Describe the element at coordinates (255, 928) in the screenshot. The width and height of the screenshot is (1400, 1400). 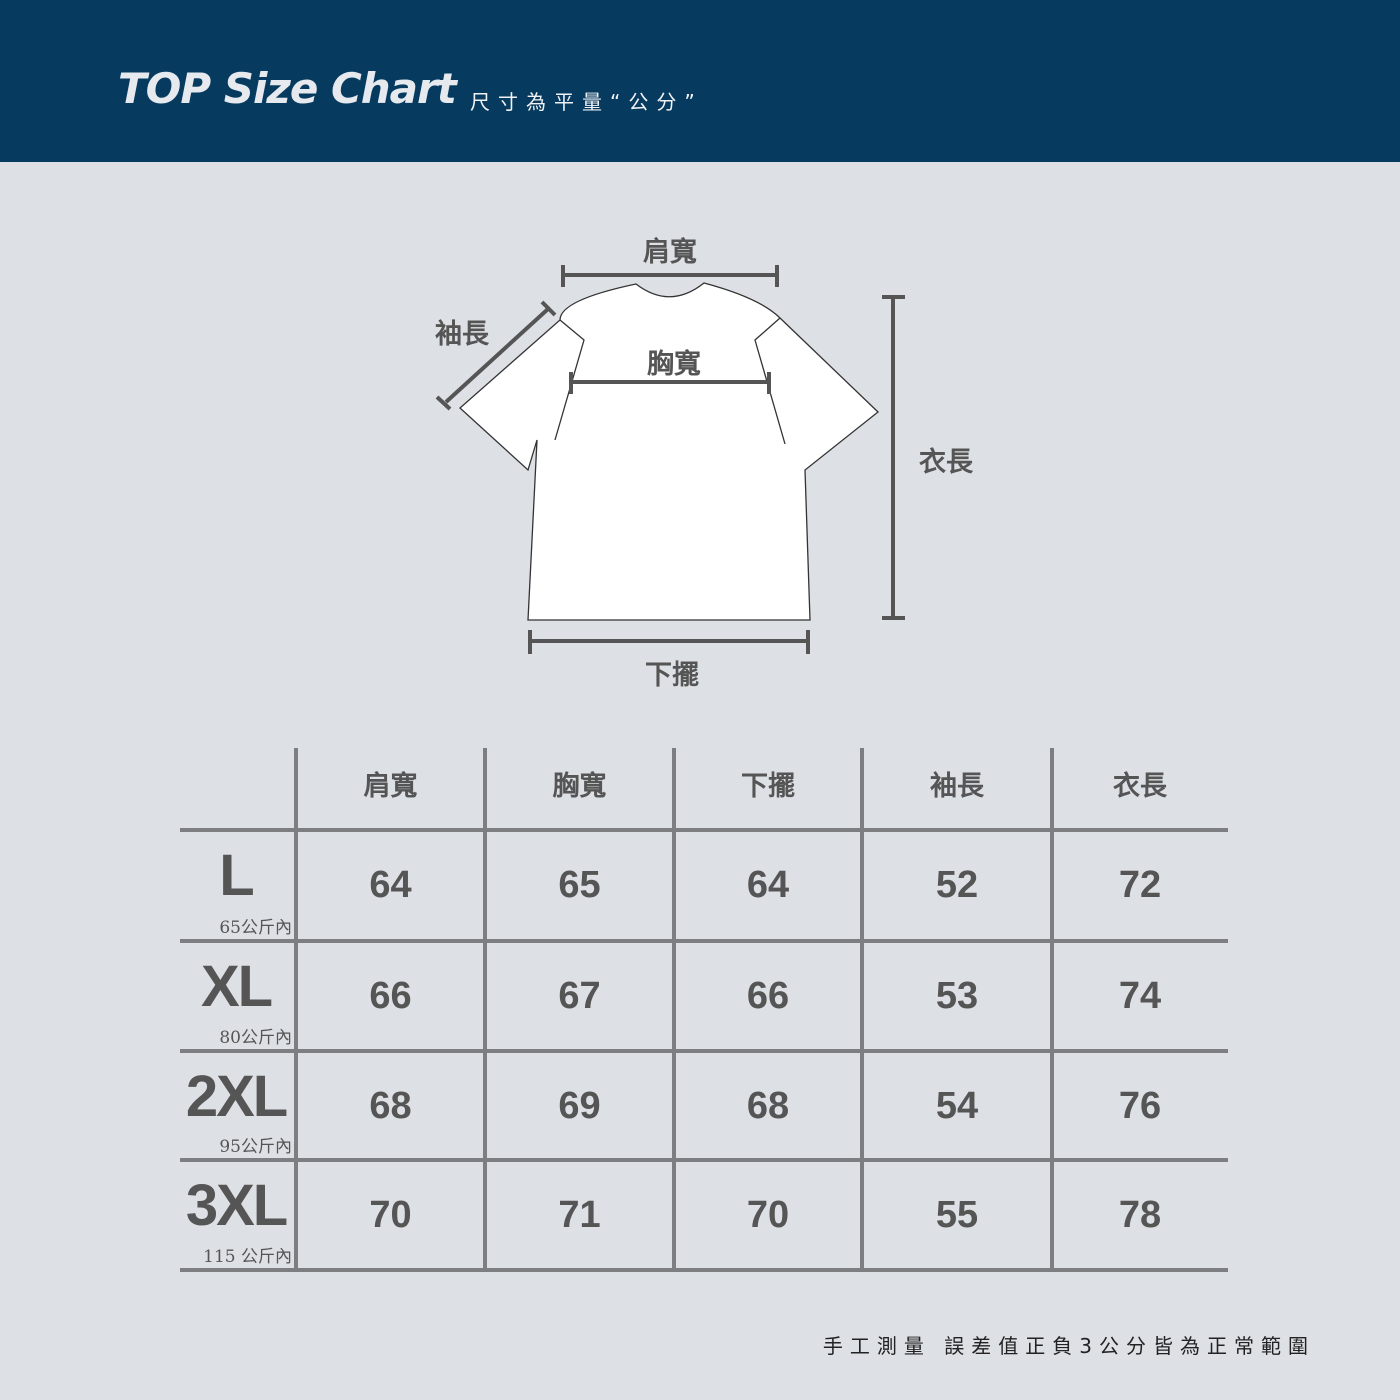
I see `weight-range: 65公斤內` at that location.